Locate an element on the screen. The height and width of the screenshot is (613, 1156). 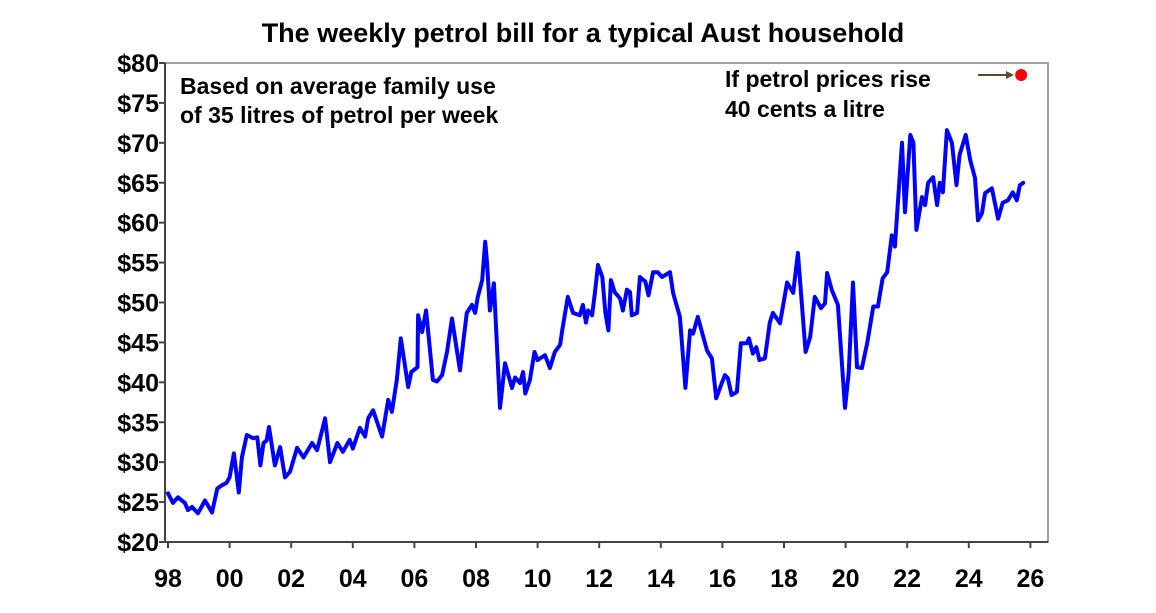
y-tick-label: $25 is located at coordinates (138, 503).